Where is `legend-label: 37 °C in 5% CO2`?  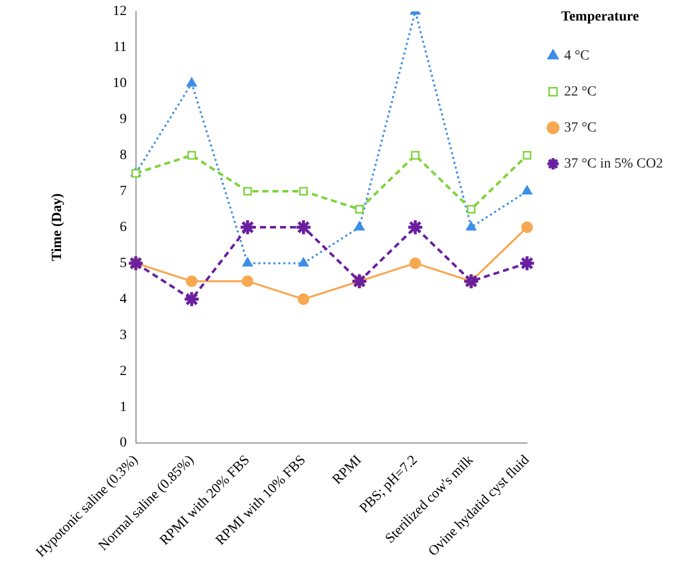
legend-label: 37 °C in 5% CO2 is located at coordinates (613, 164).